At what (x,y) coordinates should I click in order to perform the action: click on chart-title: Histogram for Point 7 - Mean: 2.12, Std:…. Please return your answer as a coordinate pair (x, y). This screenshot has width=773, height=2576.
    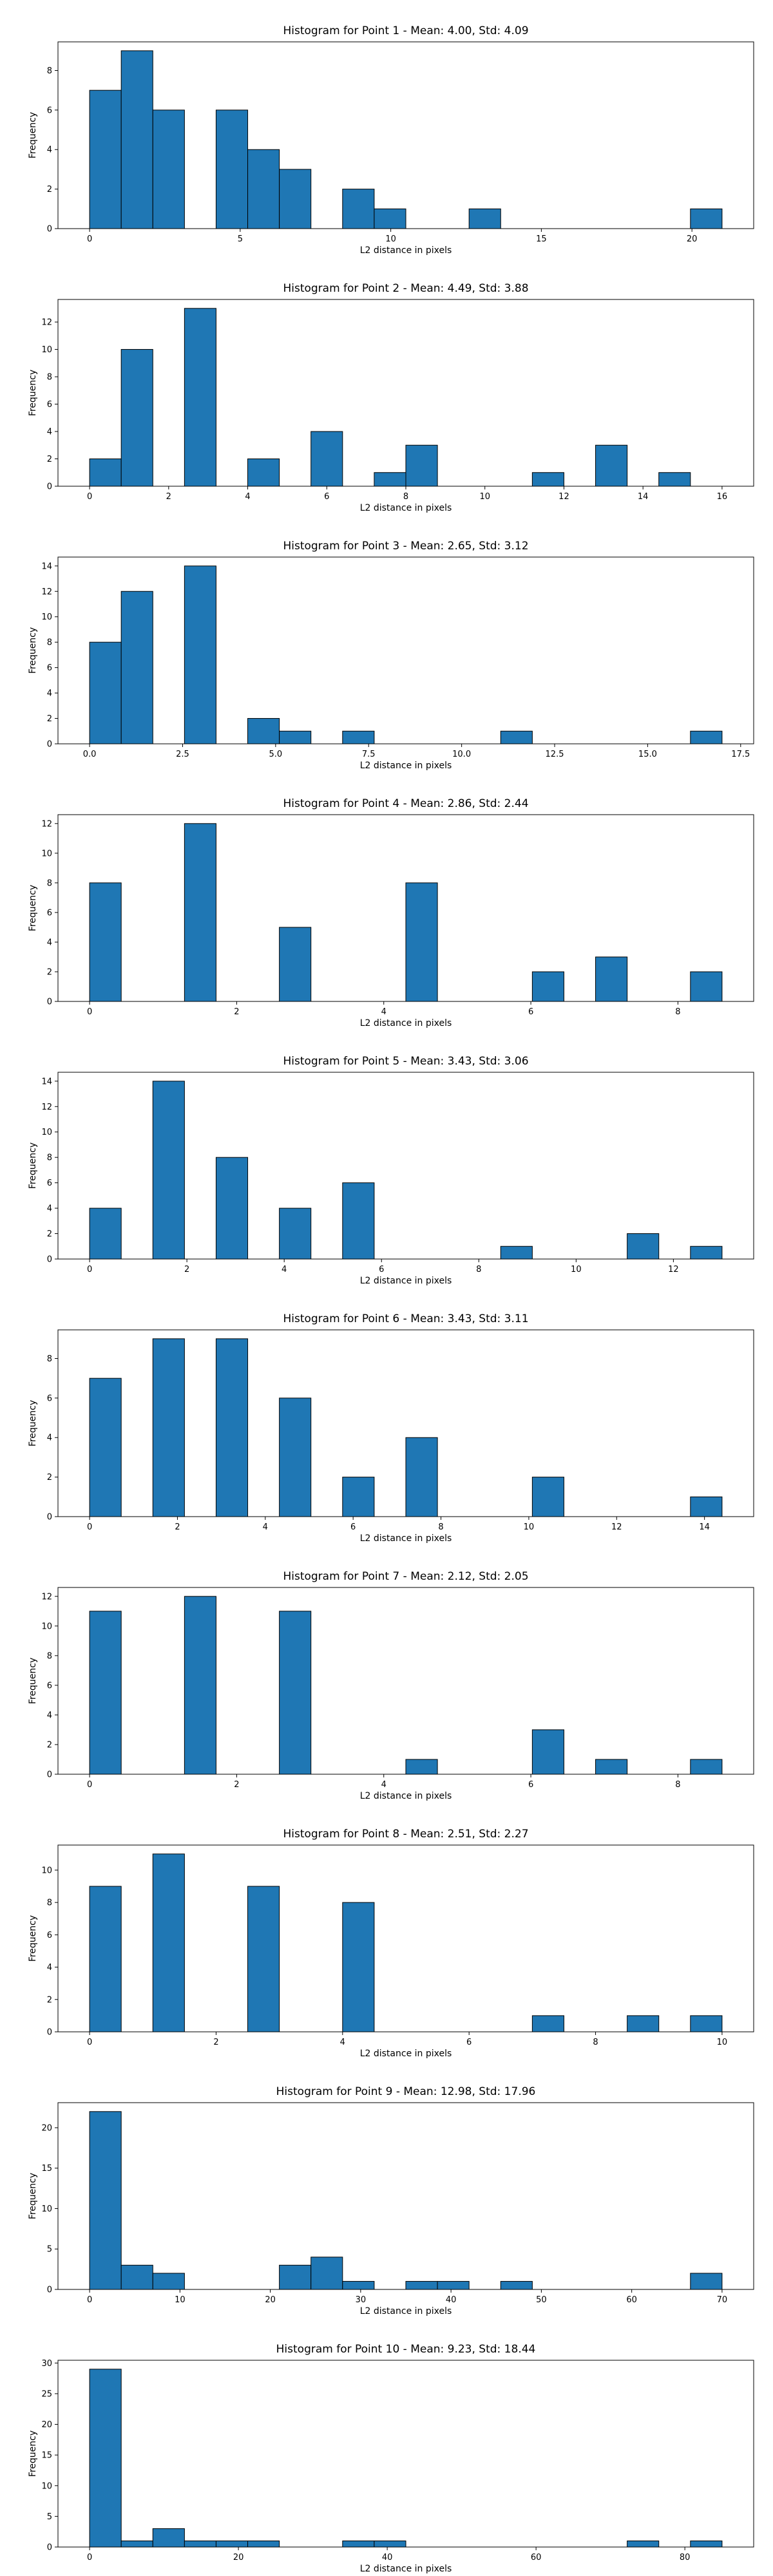
    Looking at the image, I should click on (405, 1576).